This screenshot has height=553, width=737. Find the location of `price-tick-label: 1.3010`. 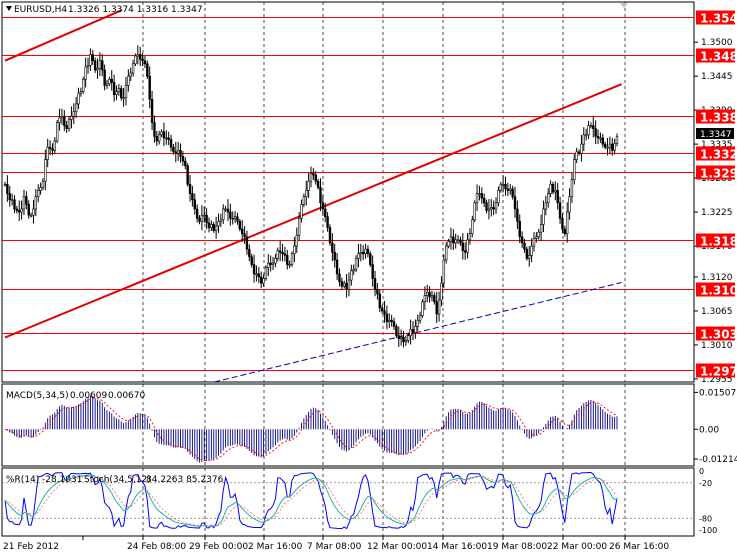

price-tick-label: 1.3010 is located at coordinates (717, 346).